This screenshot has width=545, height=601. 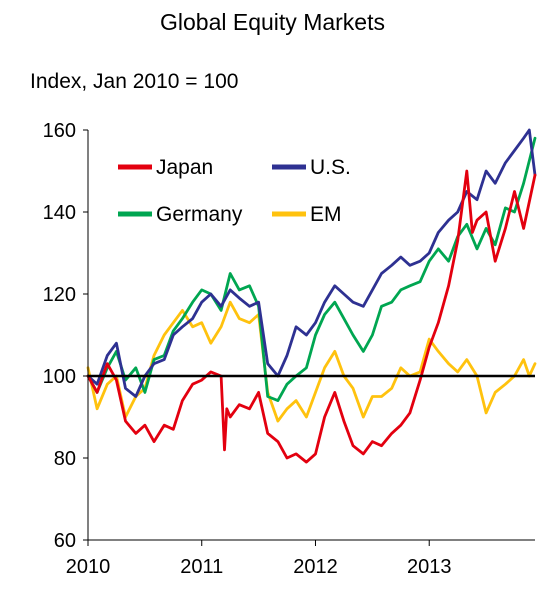 I want to click on chart-title: Global Equity Markets, so click(x=272, y=22).